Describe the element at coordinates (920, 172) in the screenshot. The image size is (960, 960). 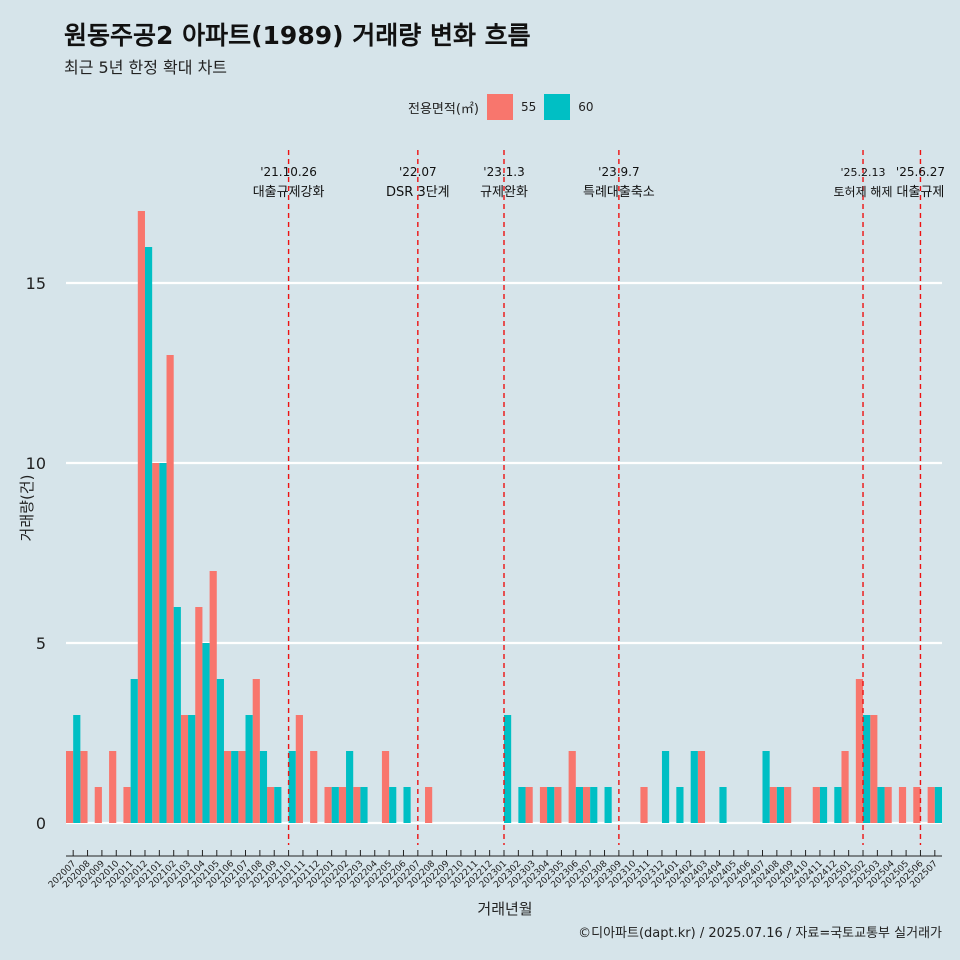
I see `event-date-5: '25.6.27` at that location.